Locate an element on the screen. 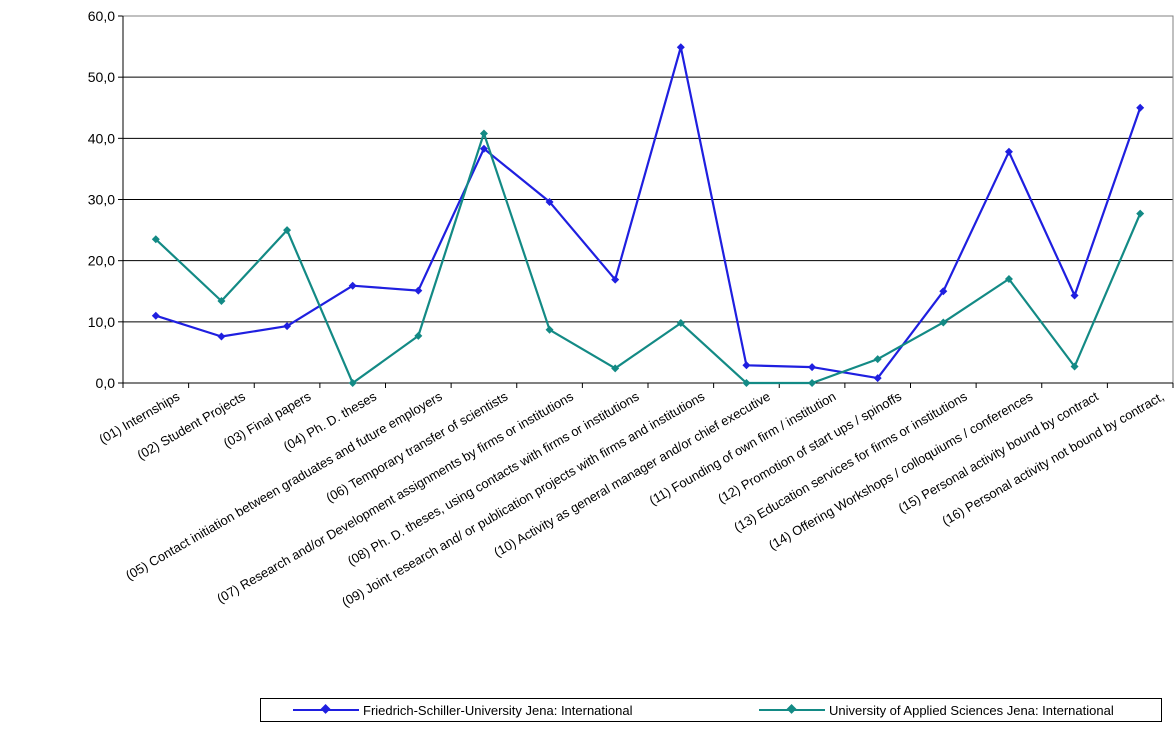  y-tick-label: 40,0 is located at coordinates (101, 138).